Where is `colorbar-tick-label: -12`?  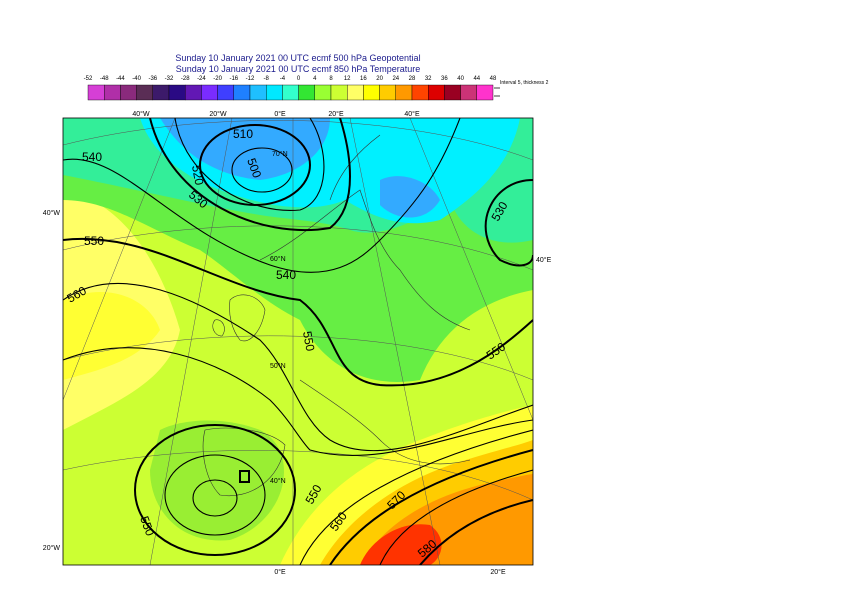 colorbar-tick-label: -12 is located at coordinates (250, 79).